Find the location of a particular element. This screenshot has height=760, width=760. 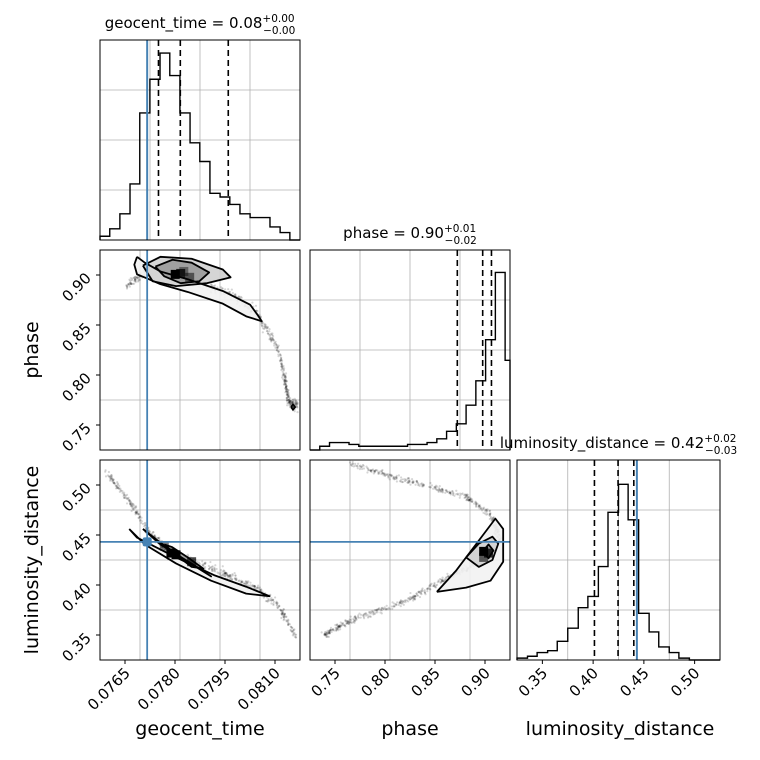

phase-vs-geocent_time-ytick-label: 0.90 is located at coordinates (76, 287).